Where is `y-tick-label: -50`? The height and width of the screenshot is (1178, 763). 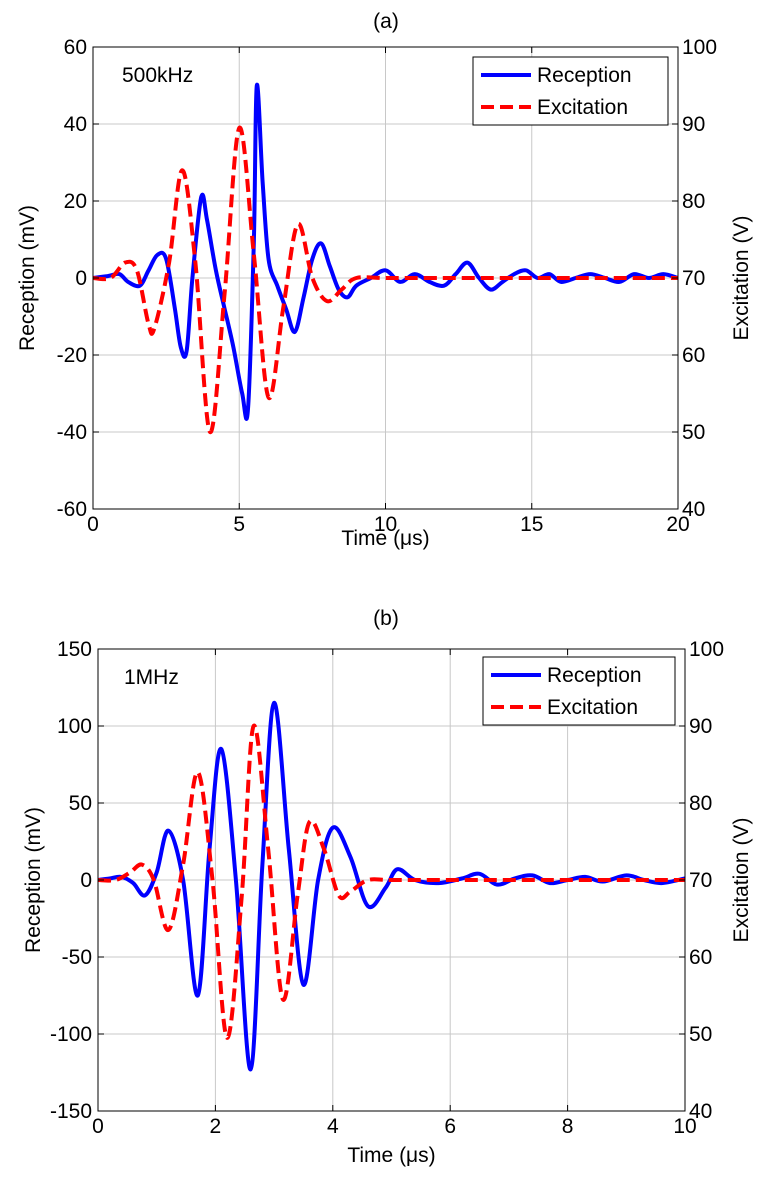
y-tick-label: -50 is located at coordinates (77, 957).